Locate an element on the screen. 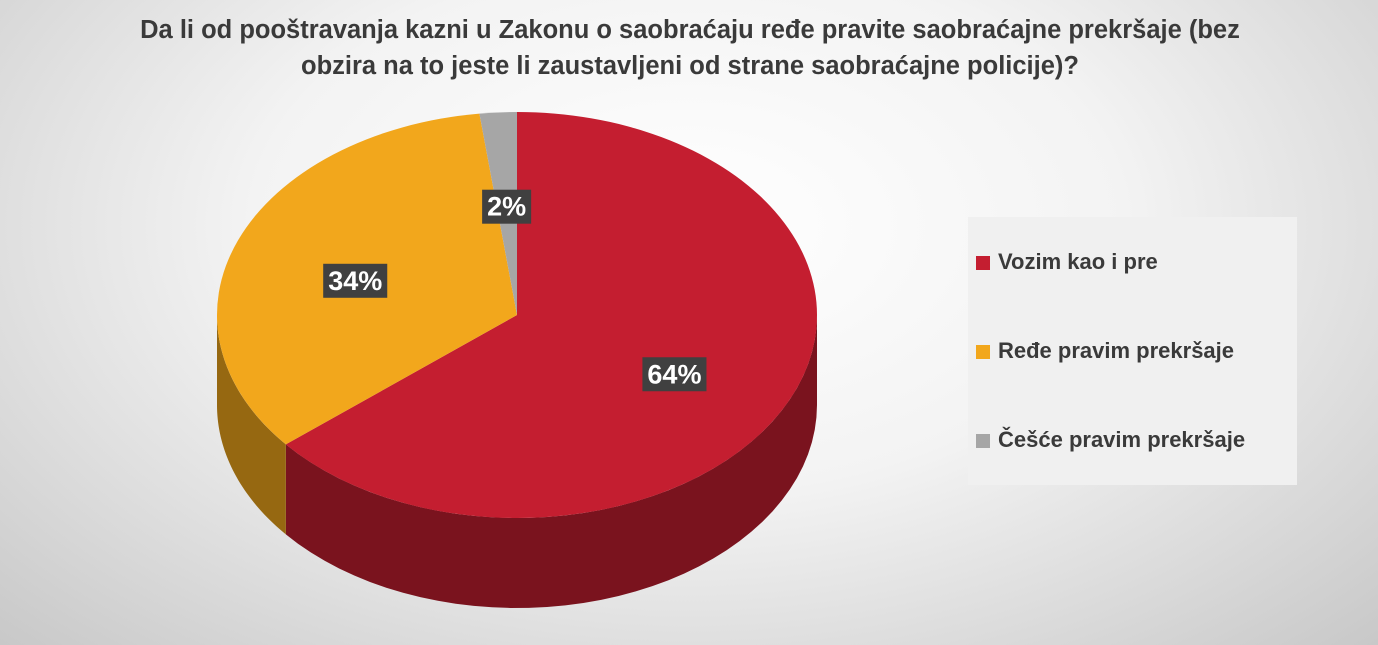 The image size is (1378, 645). slice-side is located at coordinates (251, 425).